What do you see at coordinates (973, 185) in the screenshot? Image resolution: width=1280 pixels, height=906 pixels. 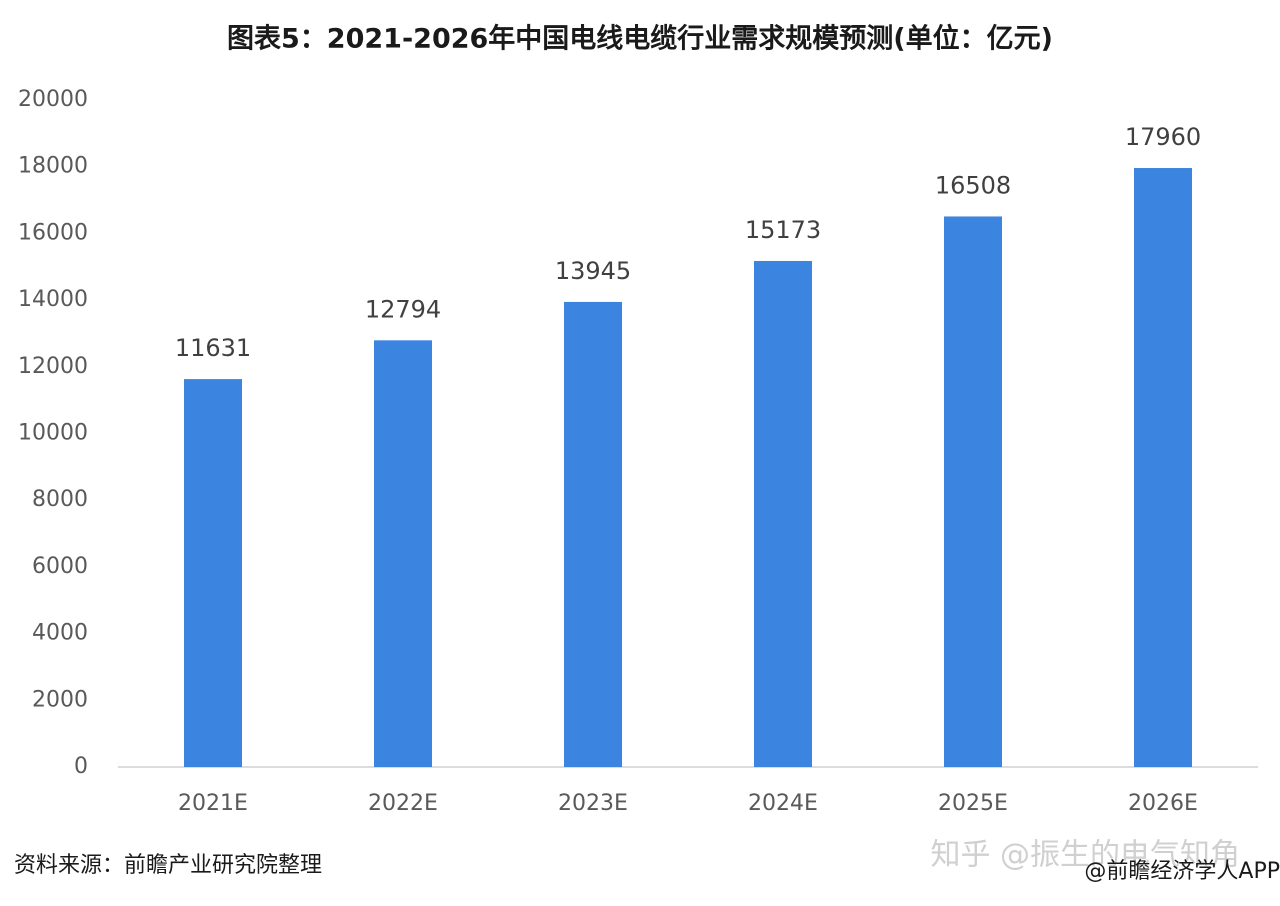 I see `data-label: 16508` at bounding box center [973, 185].